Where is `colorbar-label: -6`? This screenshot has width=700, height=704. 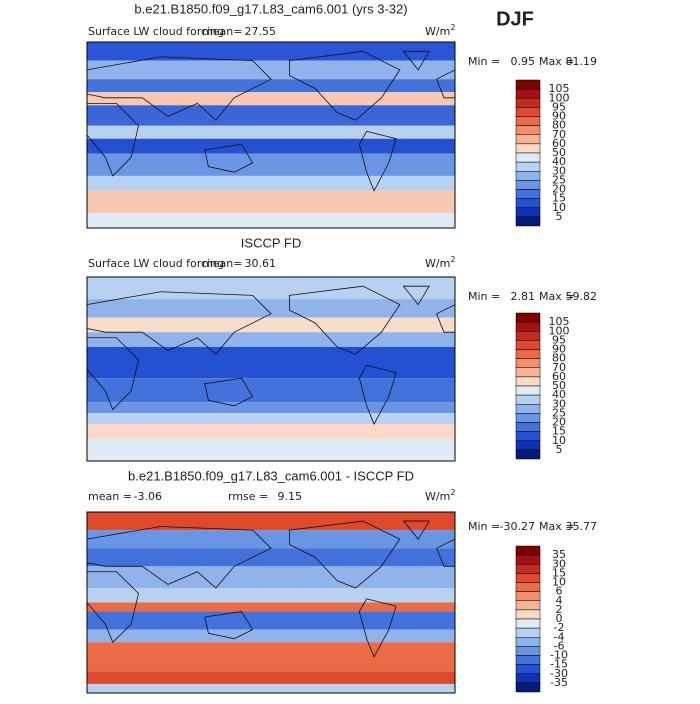 colorbar-label: -6 is located at coordinates (559, 645).